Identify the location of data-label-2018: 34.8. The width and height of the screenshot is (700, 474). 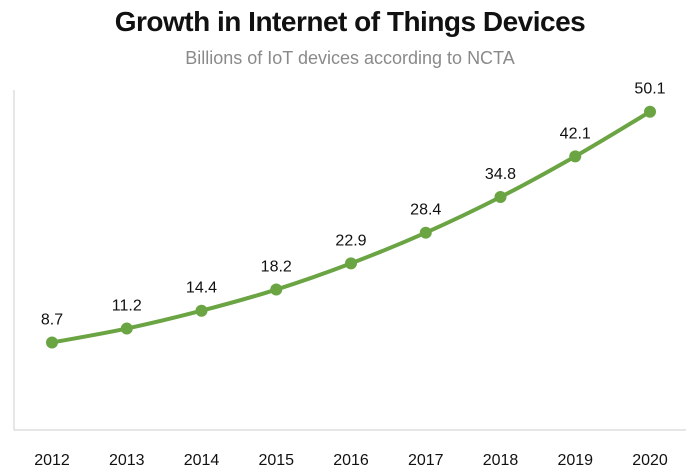
(500, 174).